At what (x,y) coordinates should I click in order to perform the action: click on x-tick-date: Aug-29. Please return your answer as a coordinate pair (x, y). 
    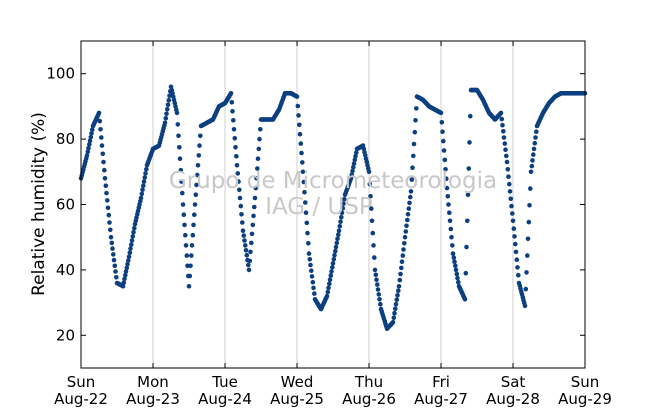
    Looking at the image, I should click on (585, 399).